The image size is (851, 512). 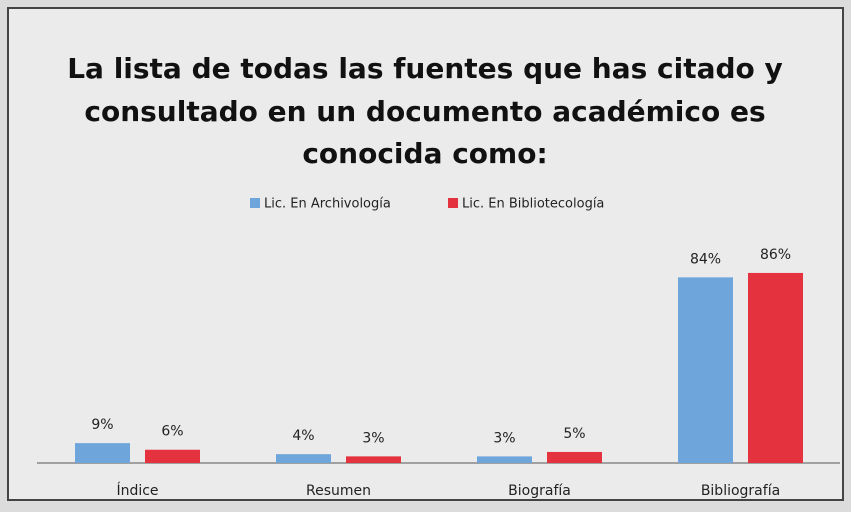 What do you see at coordinates (172, 432) in the screenshot?
I see `data-label: 6%` at bounding box center [172, 432].